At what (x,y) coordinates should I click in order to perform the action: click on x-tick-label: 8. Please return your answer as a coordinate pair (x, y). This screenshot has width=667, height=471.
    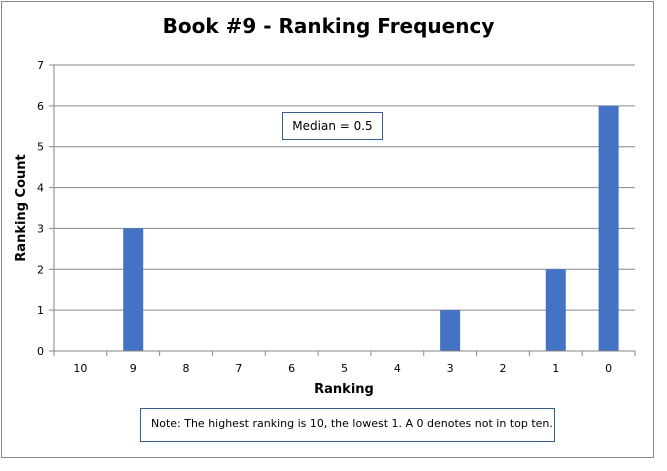
    Looking at the image, I should click on (186, 368).